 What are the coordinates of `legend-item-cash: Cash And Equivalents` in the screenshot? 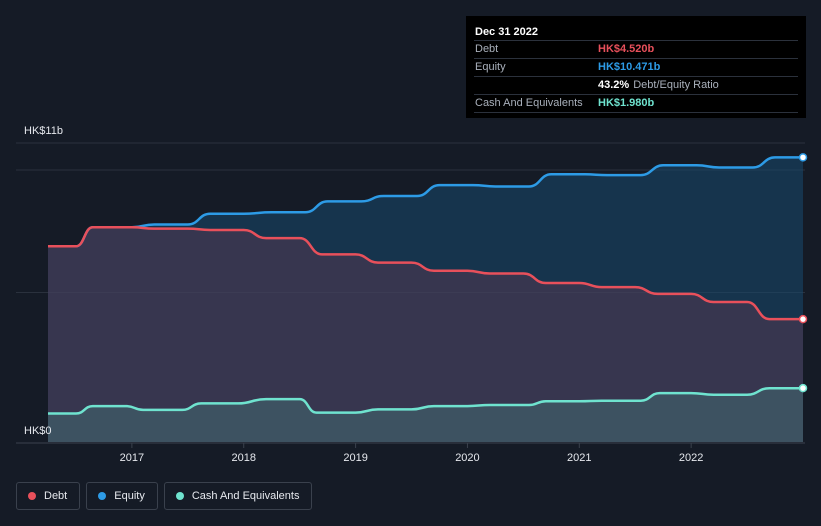 It's located at (238, 496).